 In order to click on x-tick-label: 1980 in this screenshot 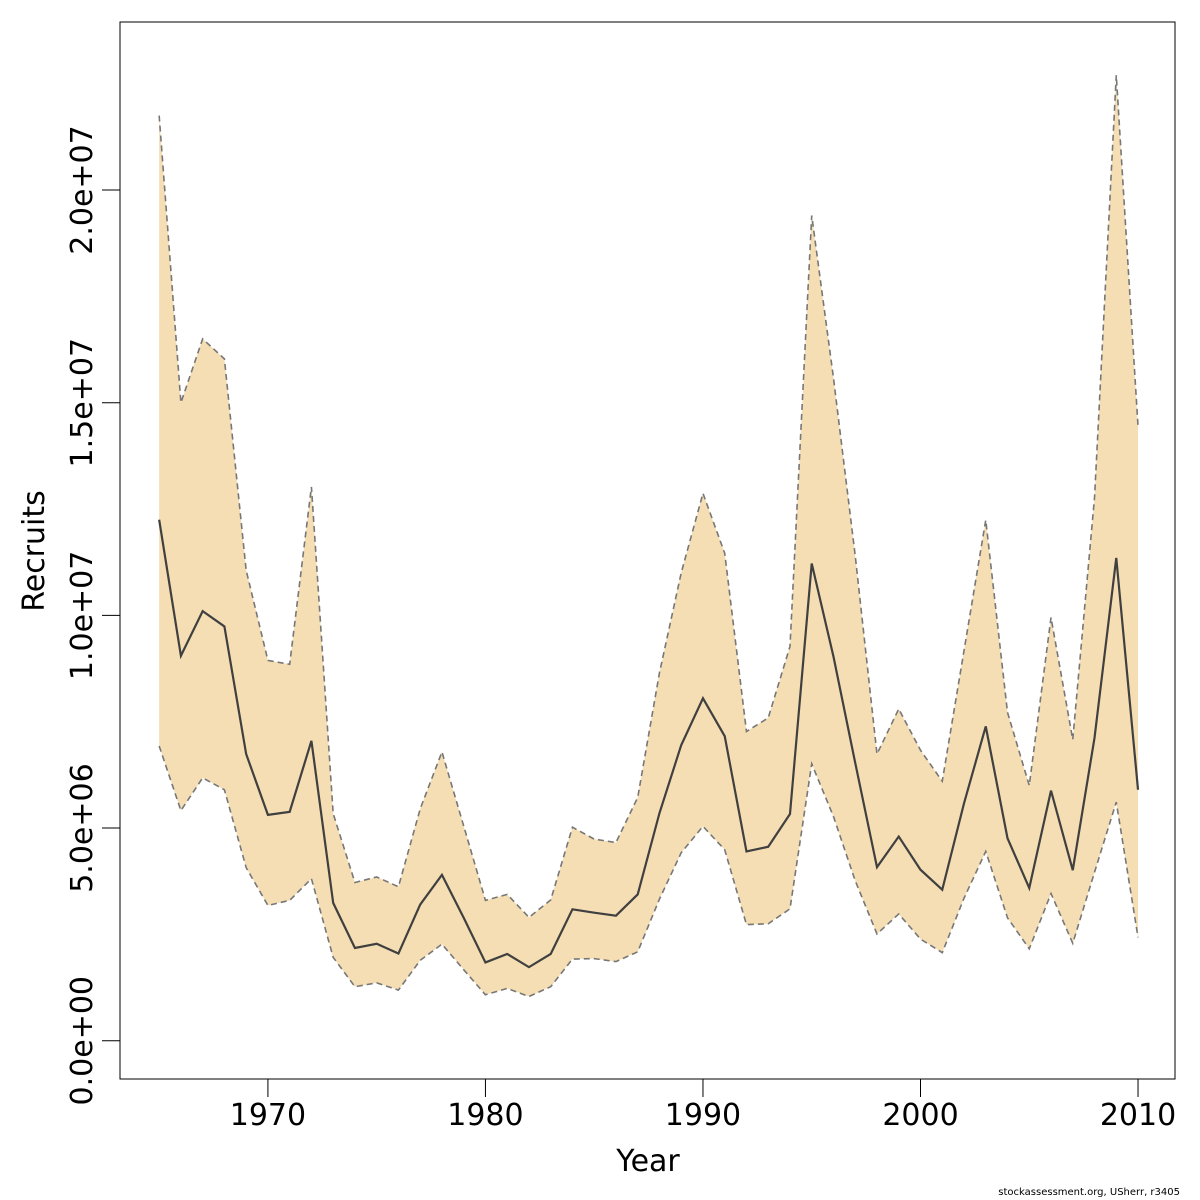, I will do `click(485, 1115)`.